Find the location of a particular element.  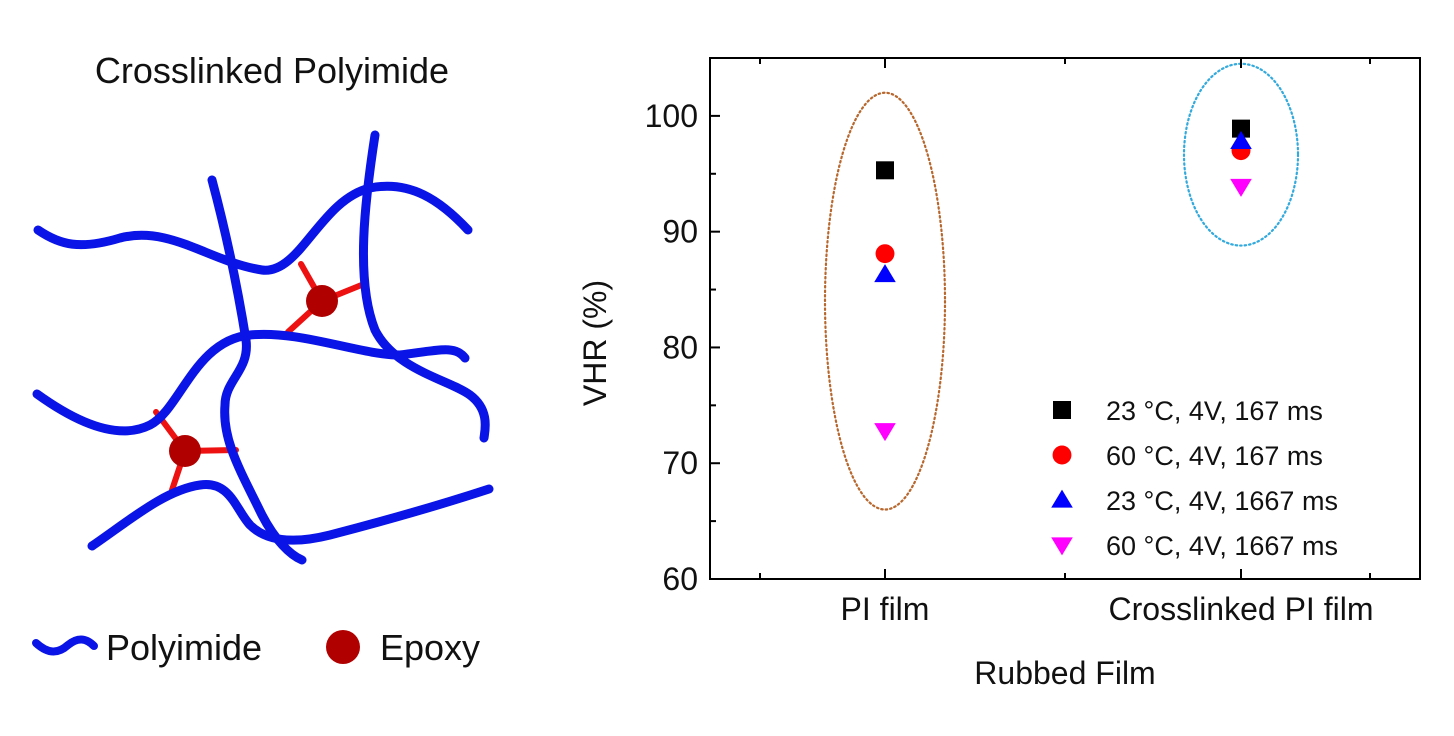

legend-entry-label: 60 °C, 4V, 167 ms is located at coordinates (1214, 456).